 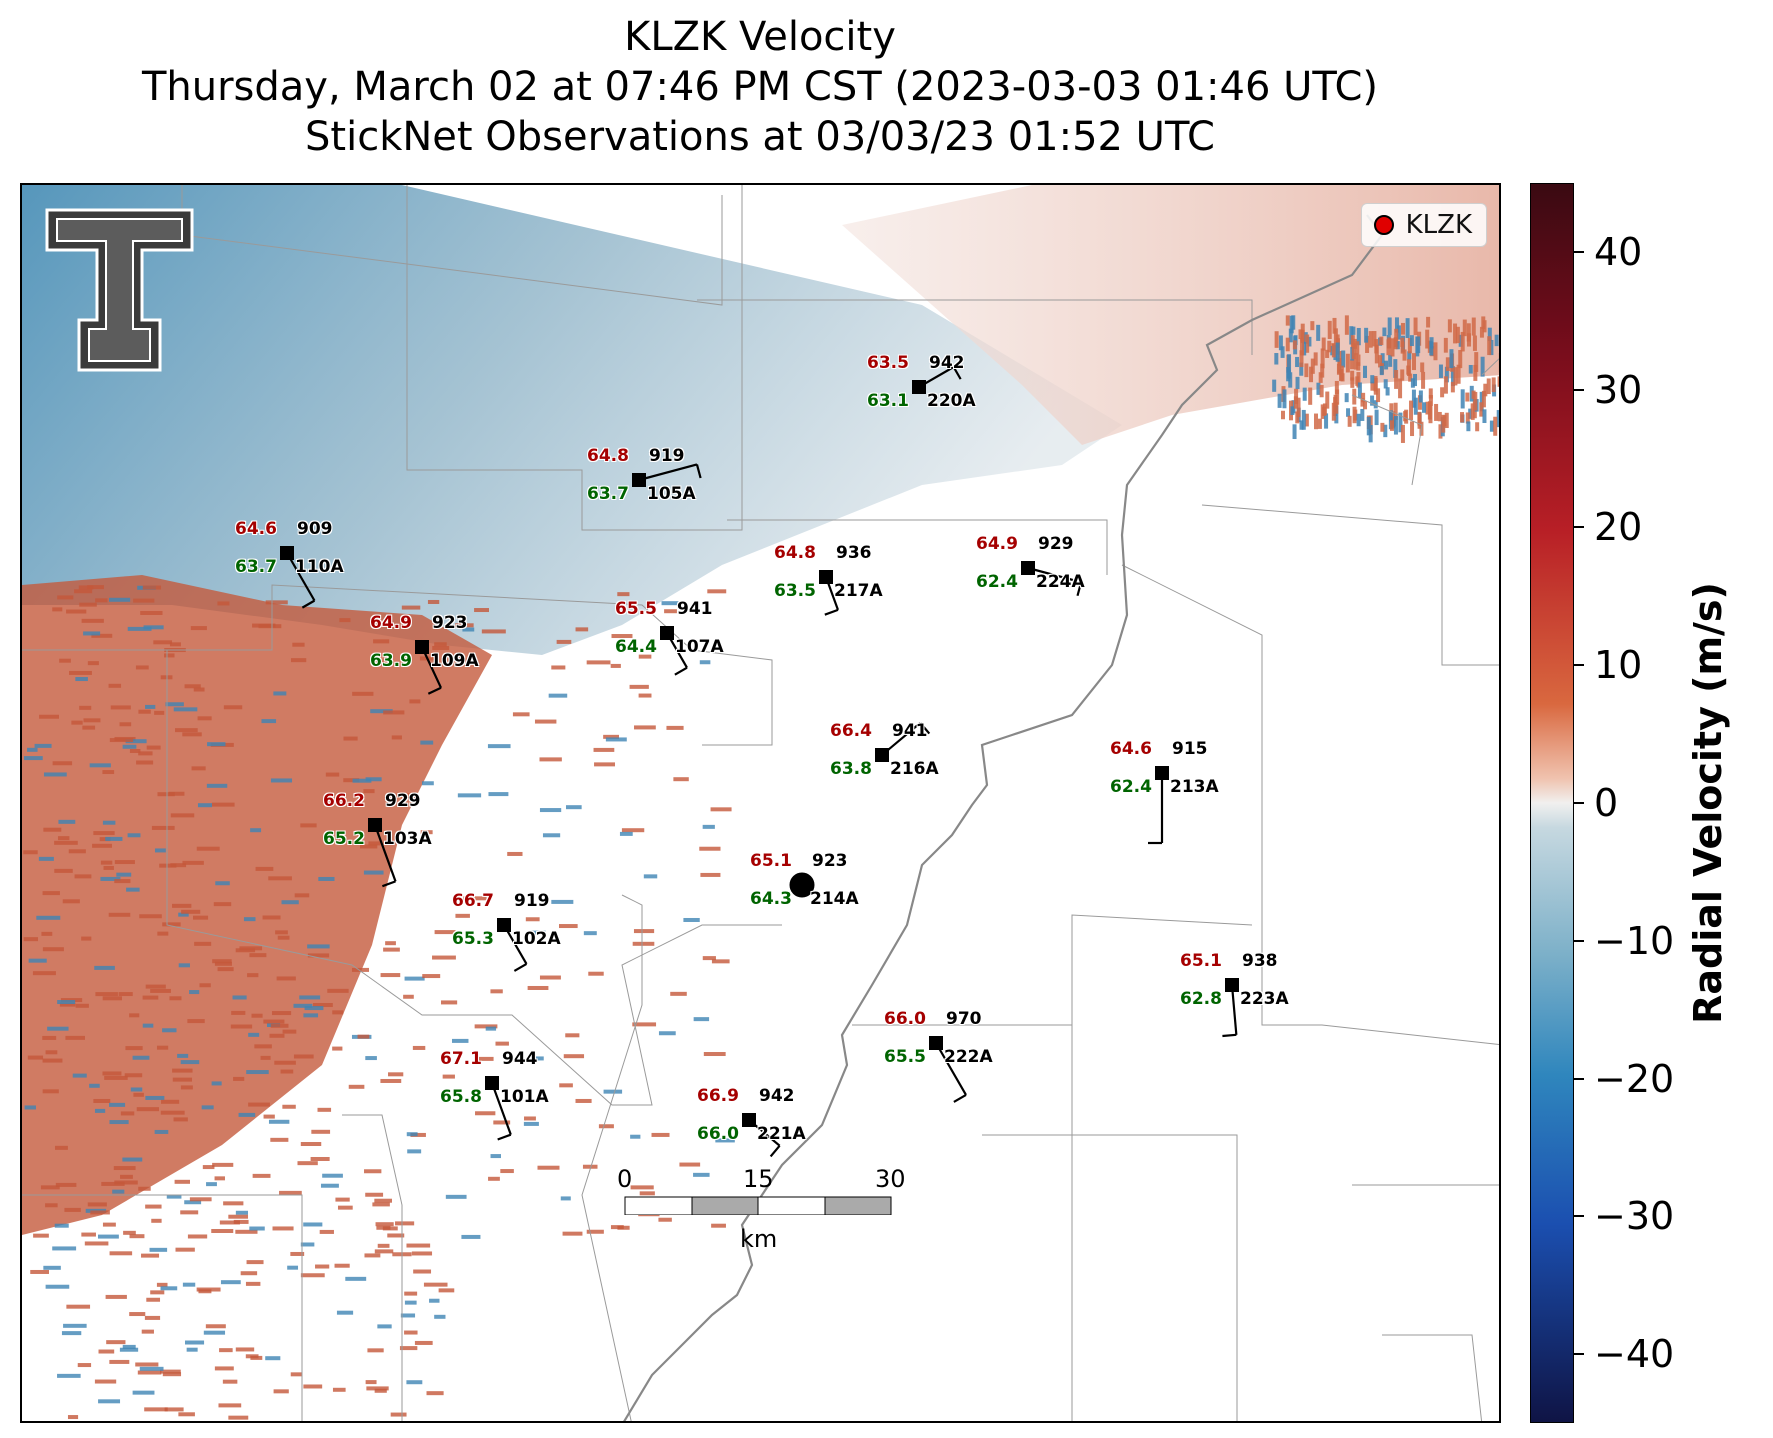 What do you see at coordinates (504, 1137) in the screenshot?
I see `wind-barb-flag-101A` at bounding box center [504, 1137].